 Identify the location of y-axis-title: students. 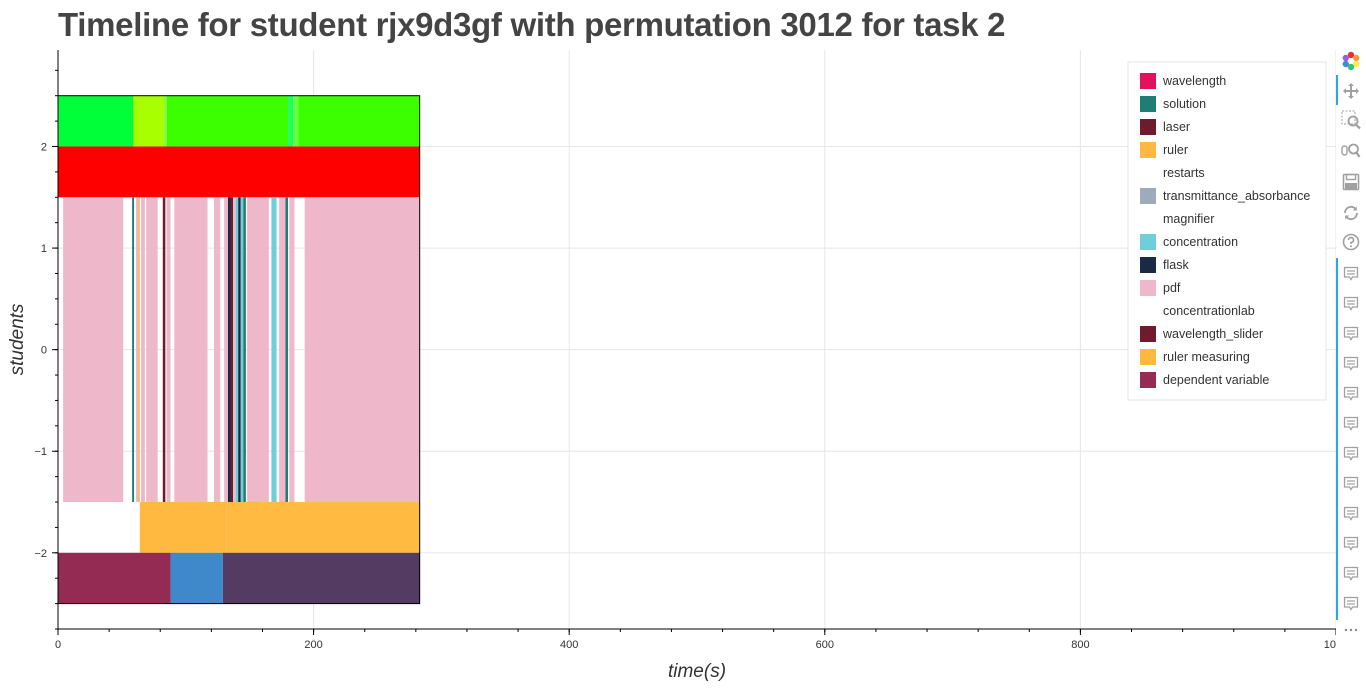
(17, 339).